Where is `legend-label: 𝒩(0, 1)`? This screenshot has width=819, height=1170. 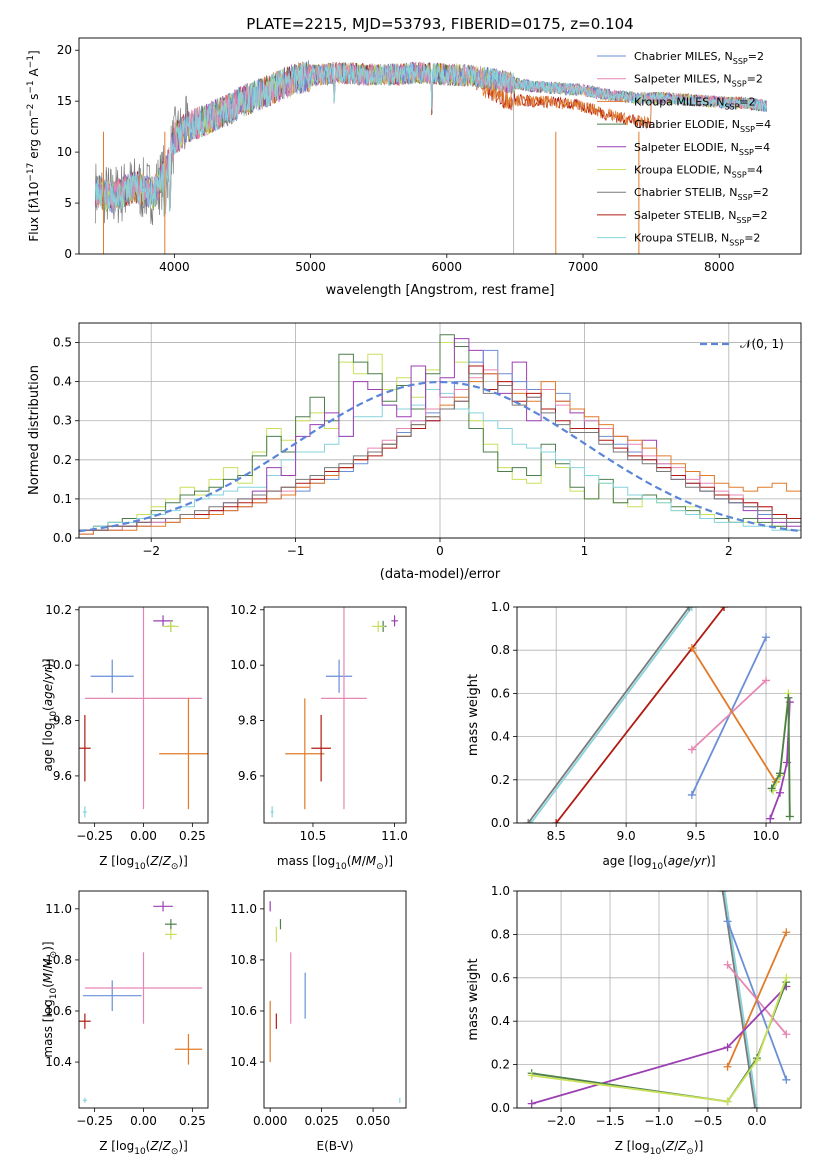 legend-label: 𝒩(0, 1) is located at coordinates (762, 344).